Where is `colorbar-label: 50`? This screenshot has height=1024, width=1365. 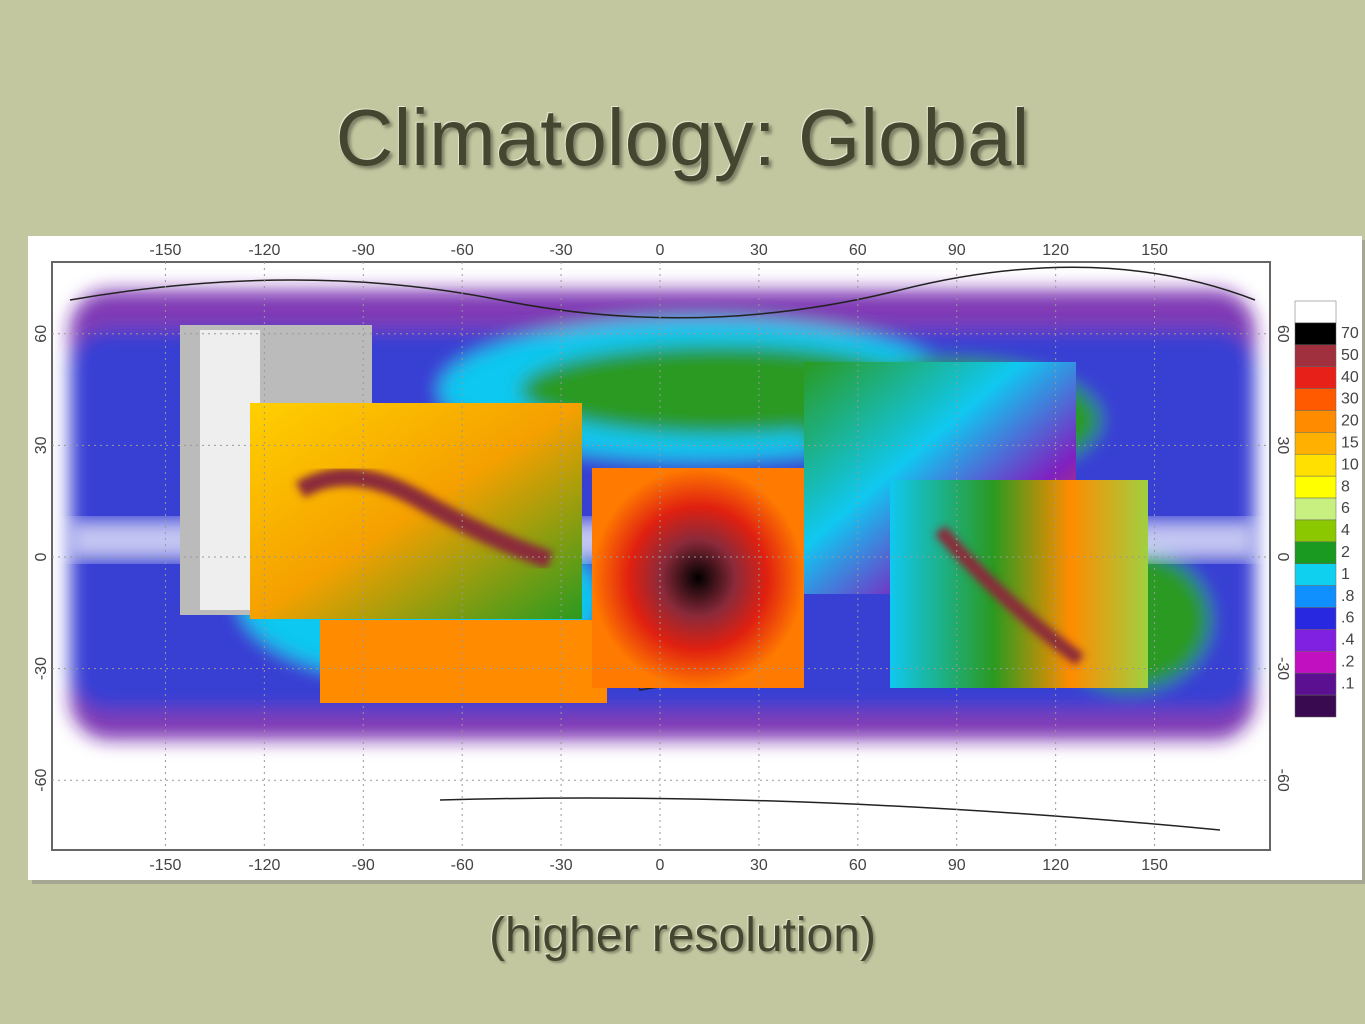
colorbar-label: 50 is located at coordinates (1350, 355).